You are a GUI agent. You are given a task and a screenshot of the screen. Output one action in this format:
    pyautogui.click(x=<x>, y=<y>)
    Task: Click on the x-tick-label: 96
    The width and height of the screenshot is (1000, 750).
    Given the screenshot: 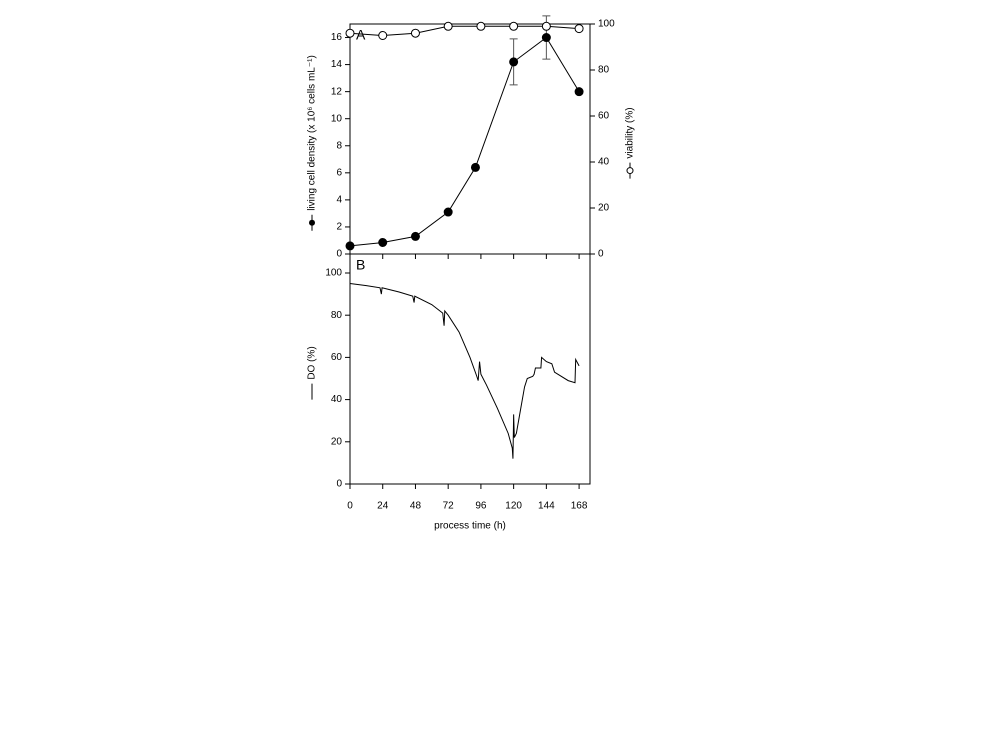 What is the action you would take?
    pyautogui.click(x=481, y=506)
    